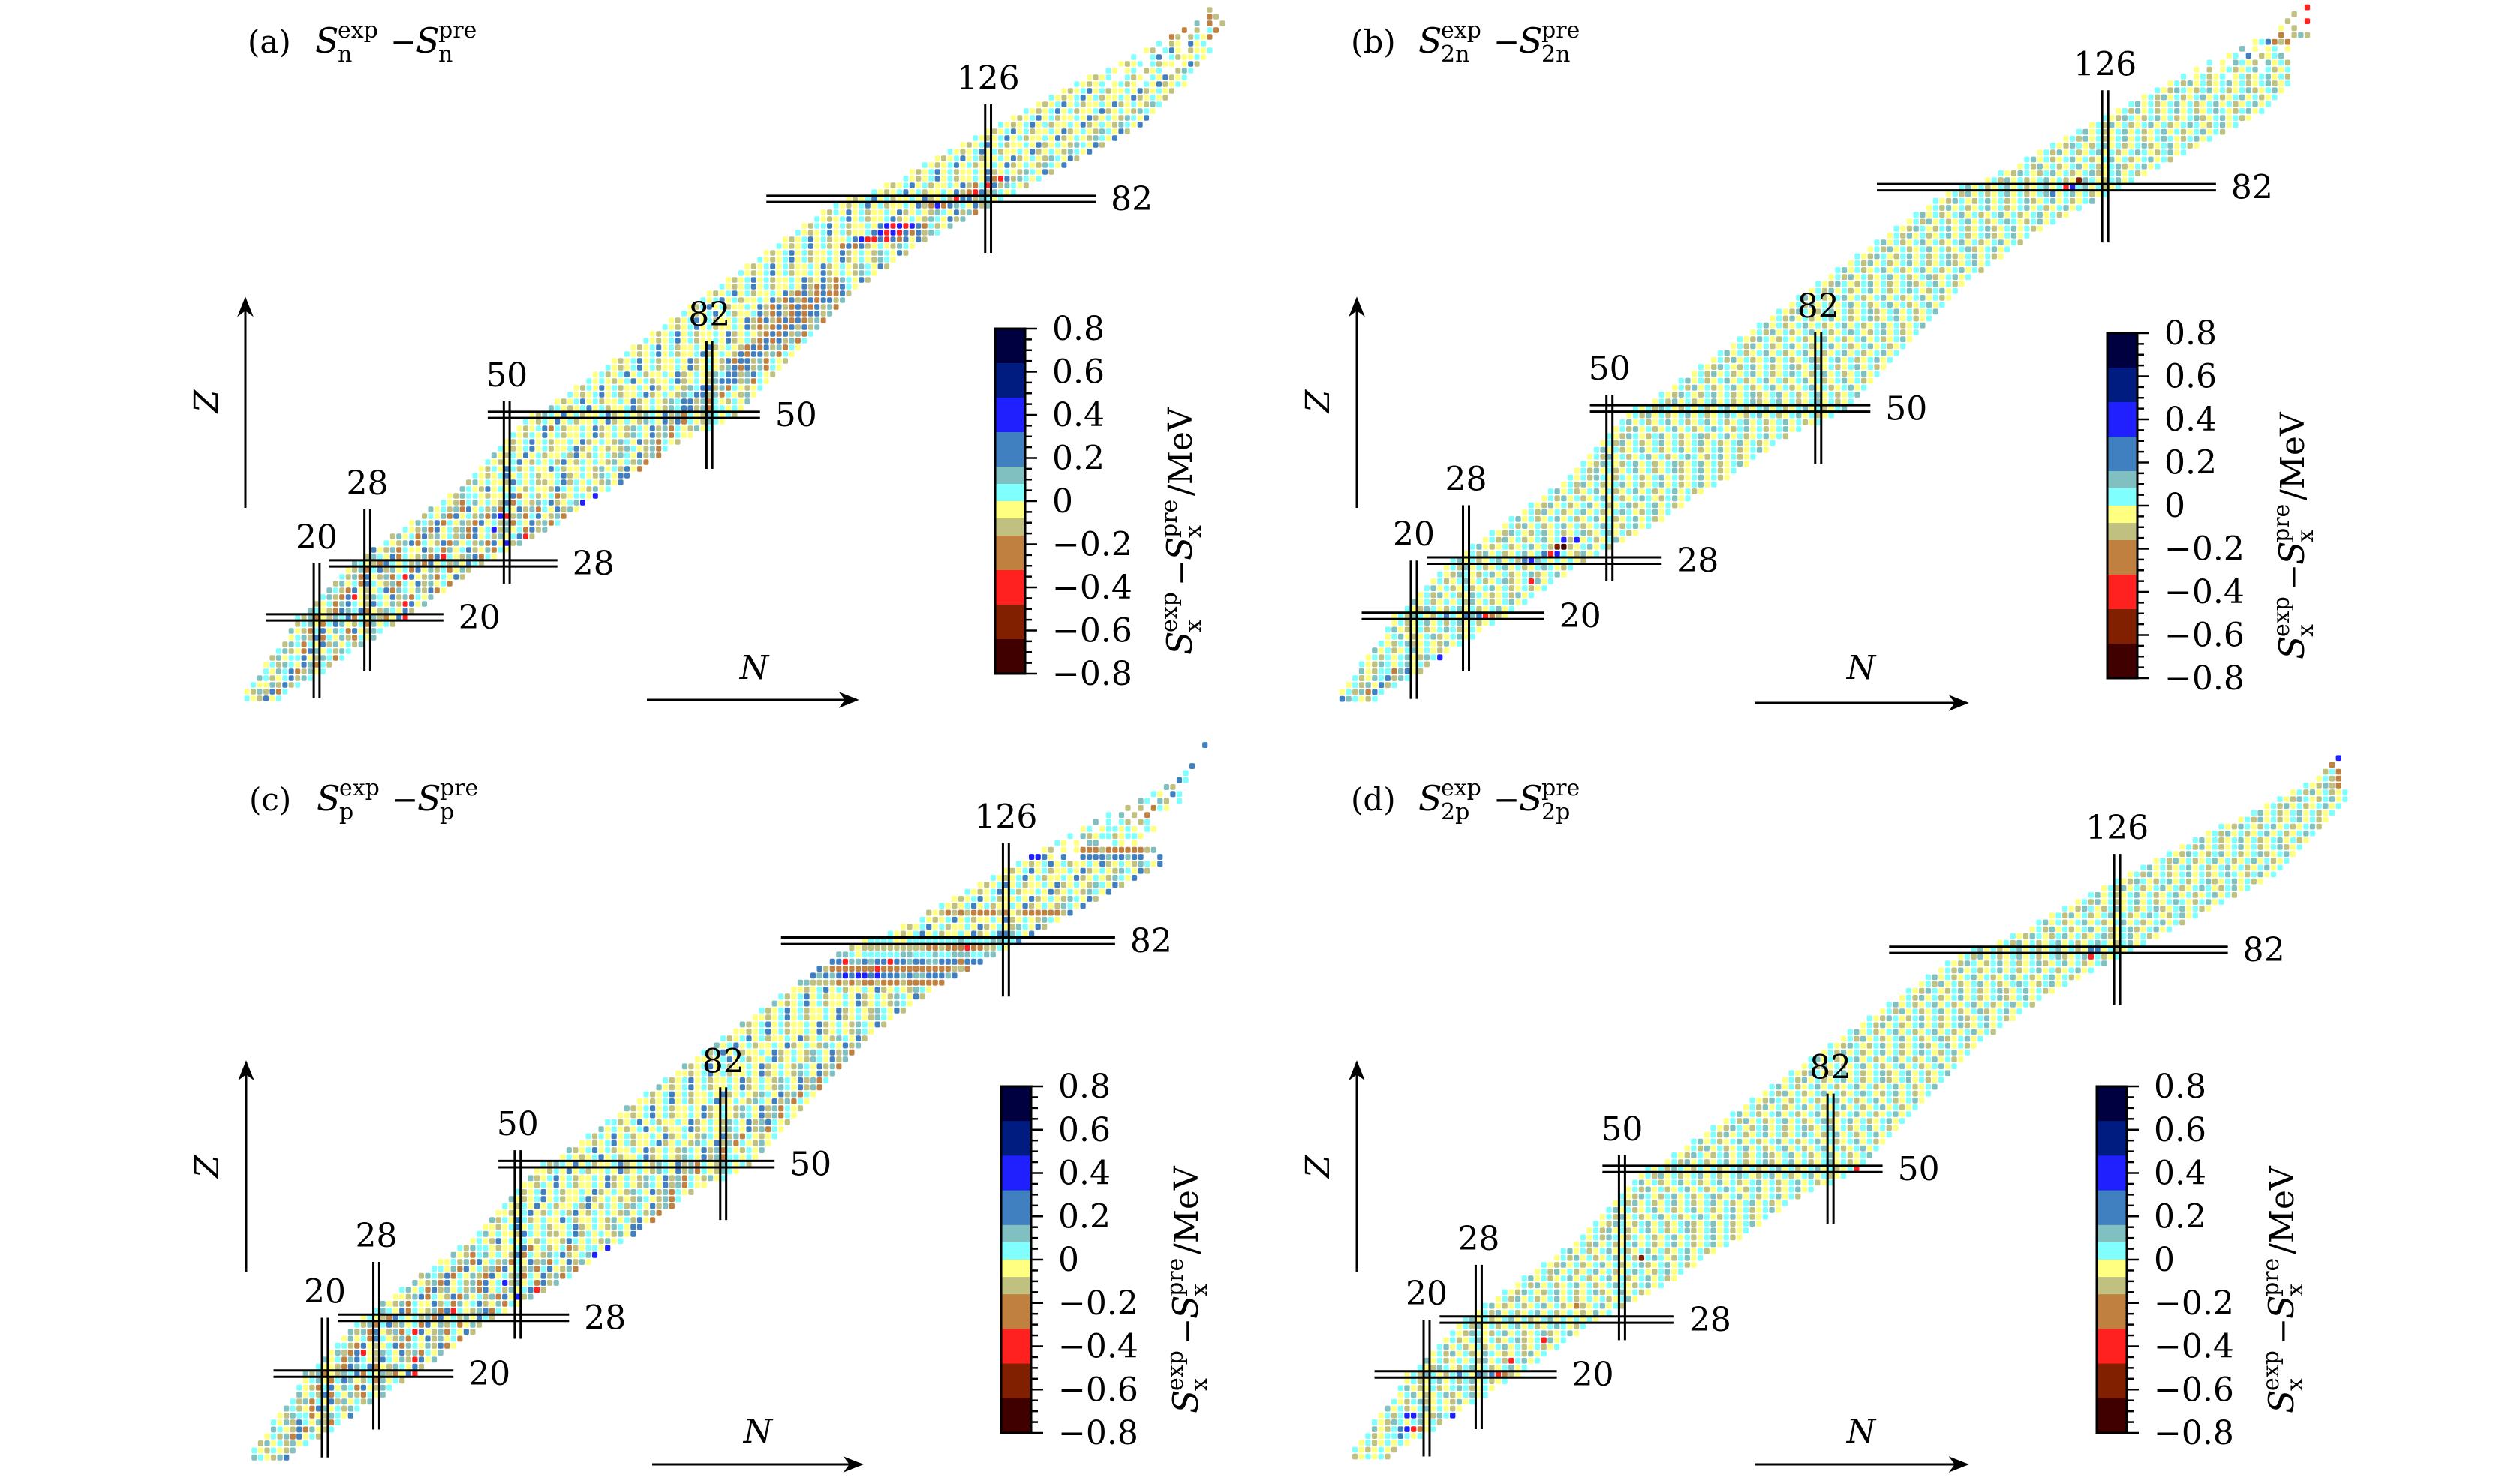 The height and width of the screenshot is (1484, 2511). What do you see at coordinates (1010, 355) in the screenshot?
I see `colorbar-segment` at bounding box center [1010, 355].